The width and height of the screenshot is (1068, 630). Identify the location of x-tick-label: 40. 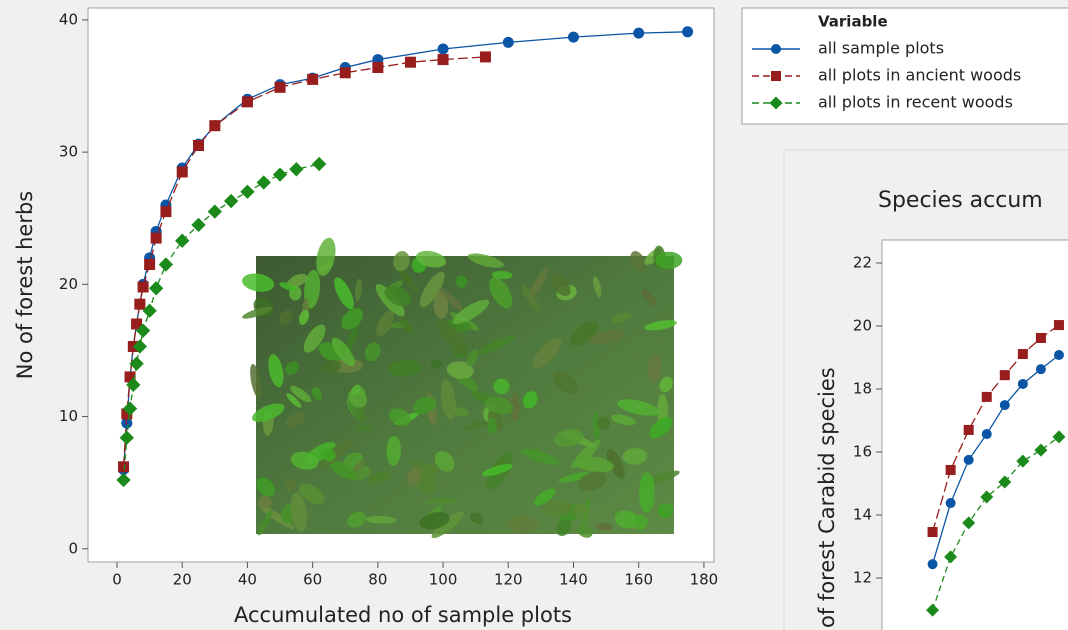
(247, 580).